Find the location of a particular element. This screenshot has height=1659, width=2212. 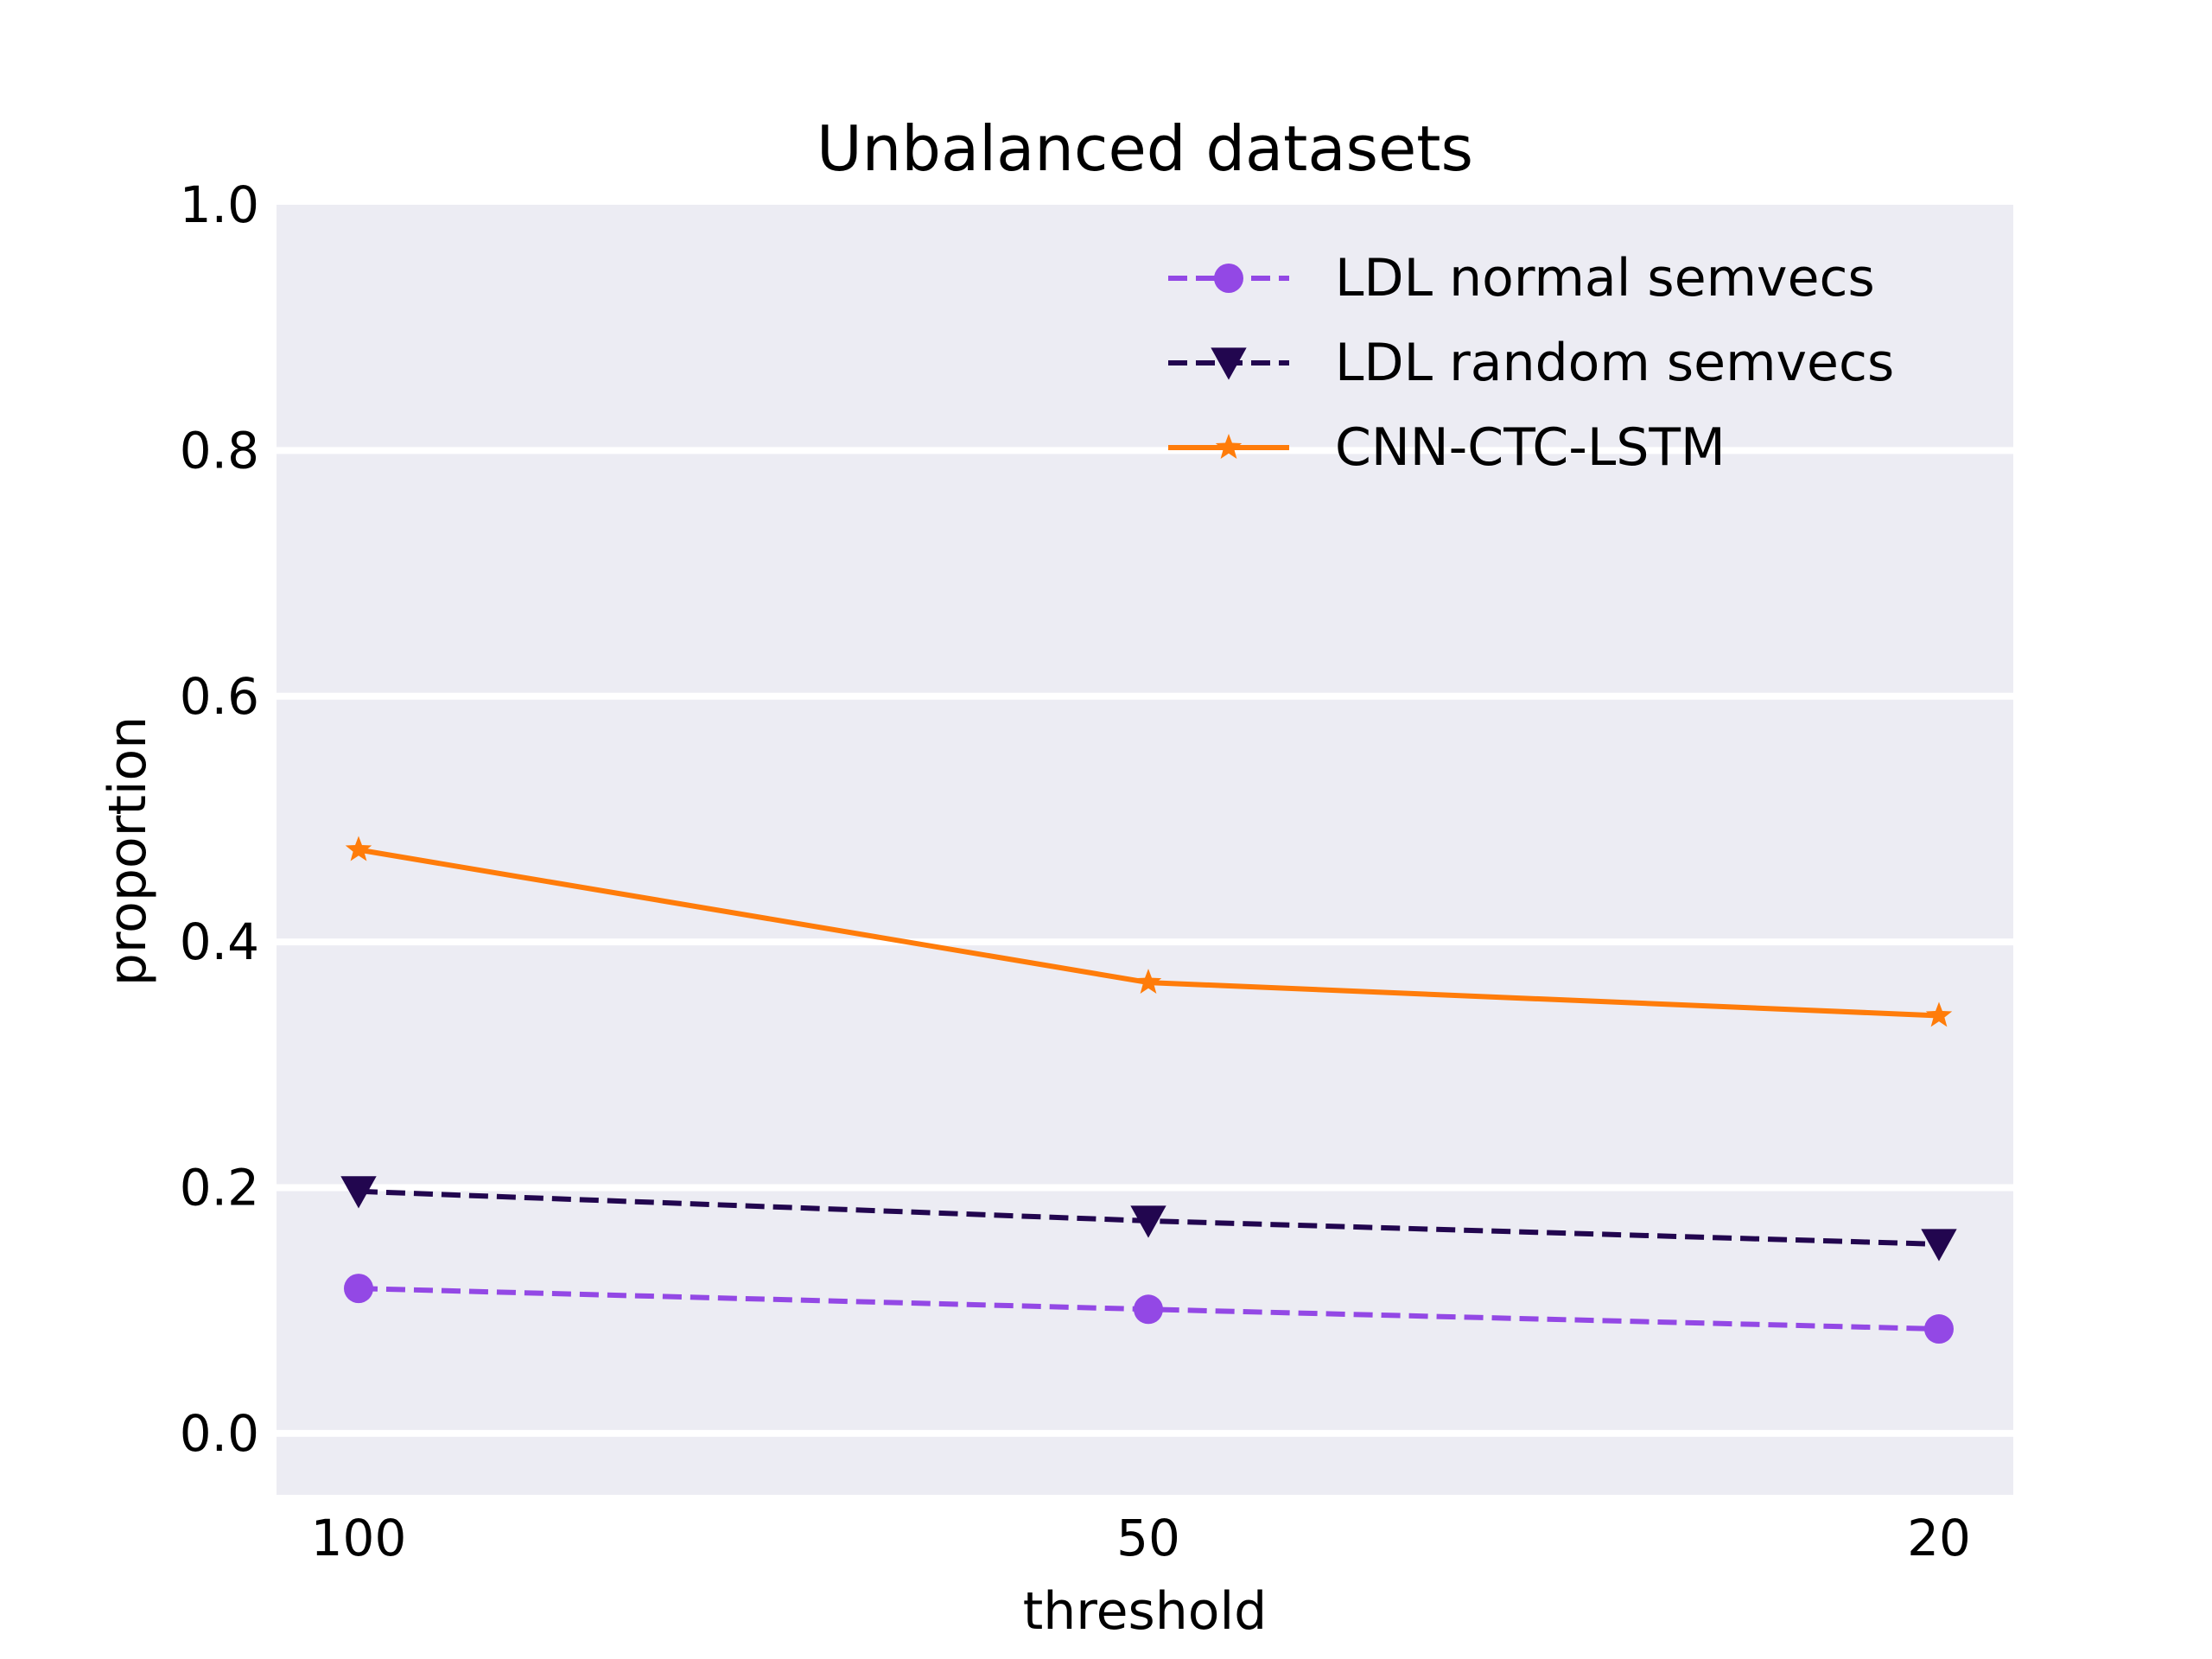

y-tick-label: 0.8 is located at coordinates (219, 450).